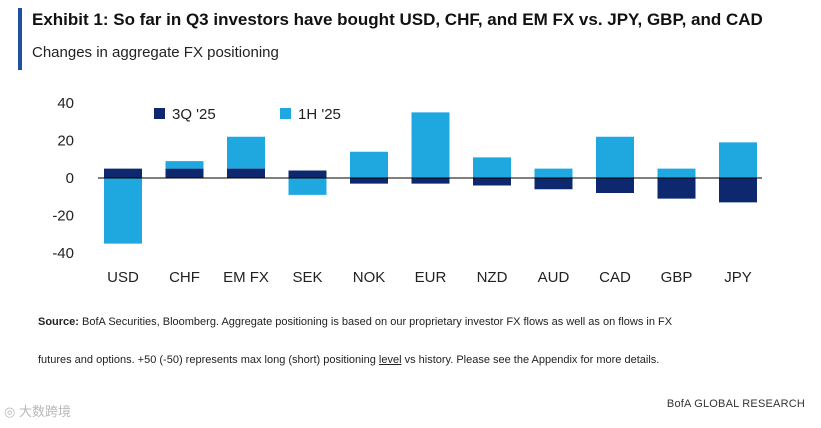 Image resolution: width=821 pixels, height=428 pixels. I want to click on bar-h1-eur, so click(430, 145).